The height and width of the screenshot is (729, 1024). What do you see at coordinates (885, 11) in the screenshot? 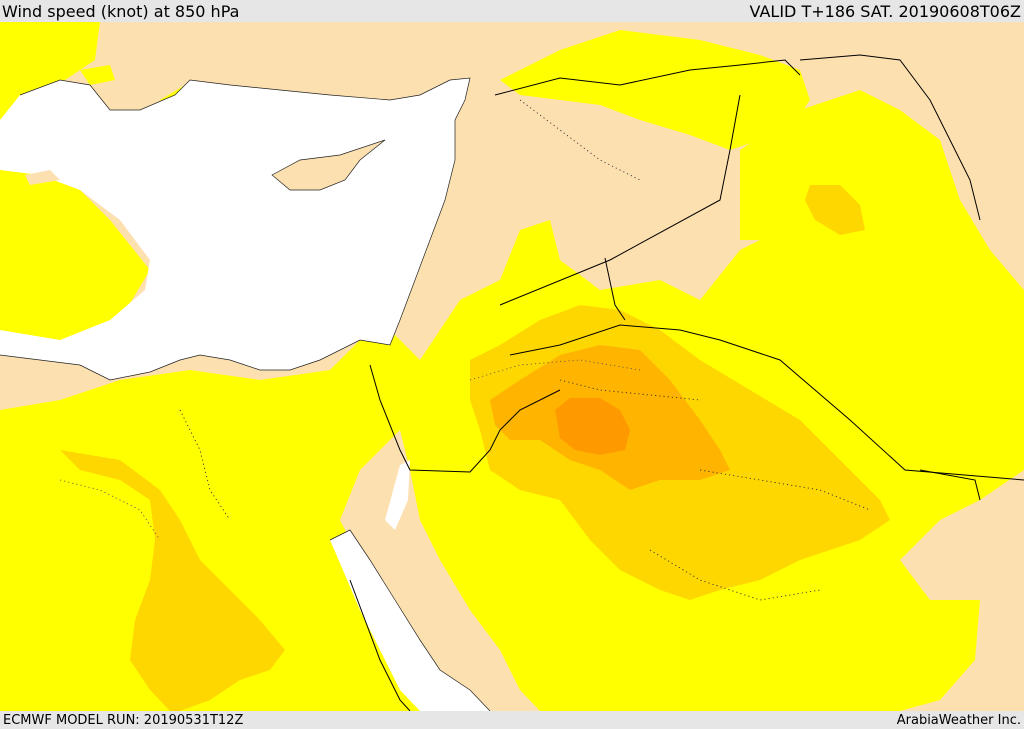
I see `valid-time-label: VALID T+186 SAT. 20190608T06Z` at bounding box center [885, 11].